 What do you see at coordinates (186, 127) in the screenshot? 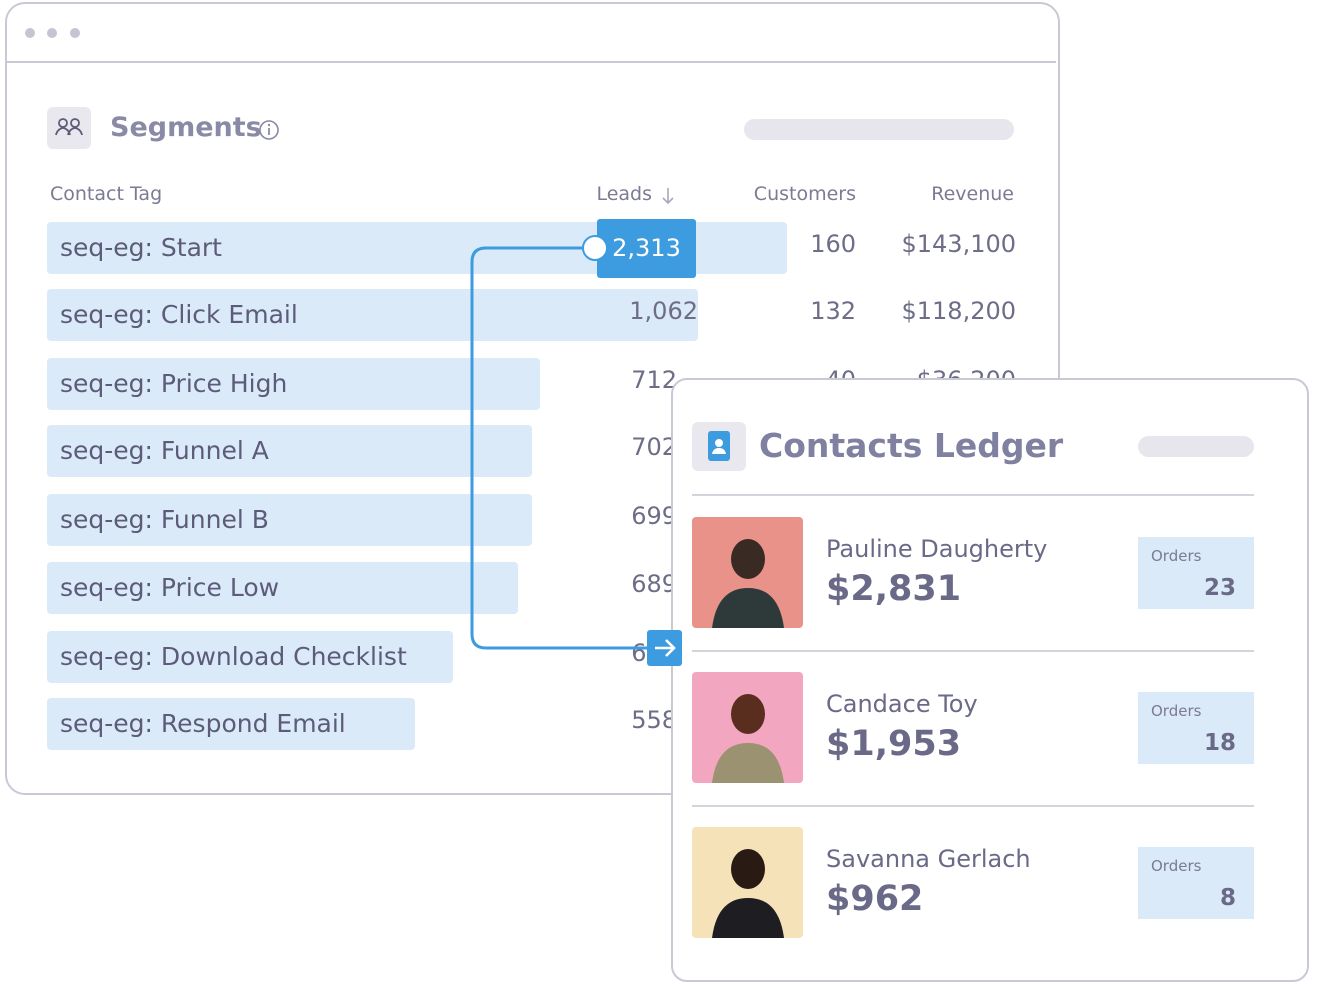
I see `segments-title: Segments` at bounding box center [186, 127].